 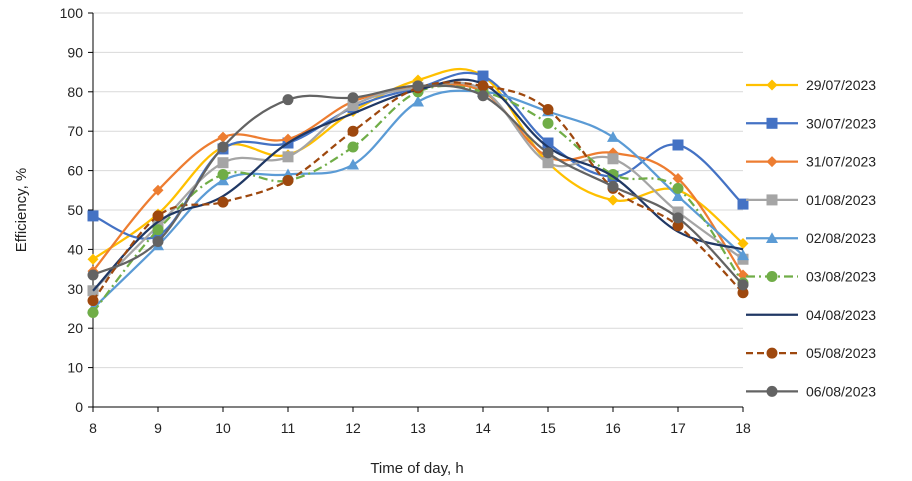 I want to click on legend-item: 31/07/2023, so click(x=811, y=162).